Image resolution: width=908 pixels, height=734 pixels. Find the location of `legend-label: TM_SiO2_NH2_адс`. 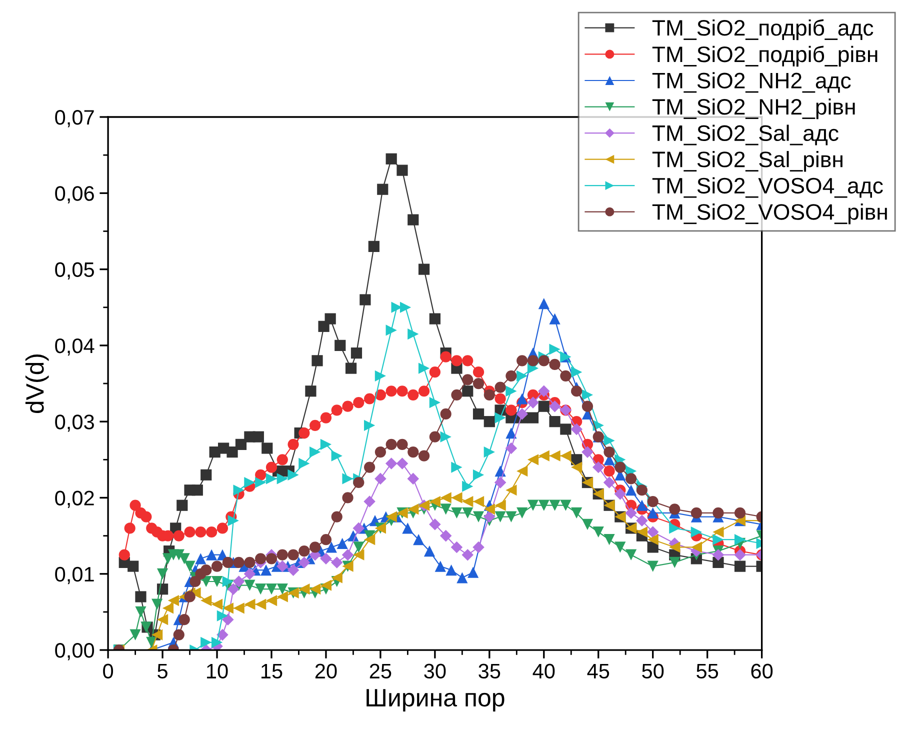

legend-label: TM_SiO2_NH2_адс is located at coordinates (751, 82).